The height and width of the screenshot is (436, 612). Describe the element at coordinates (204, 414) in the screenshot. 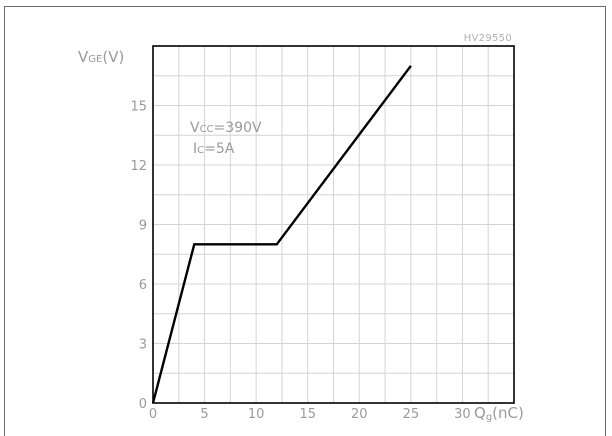

I see `x-tick-label: 5` at that location.